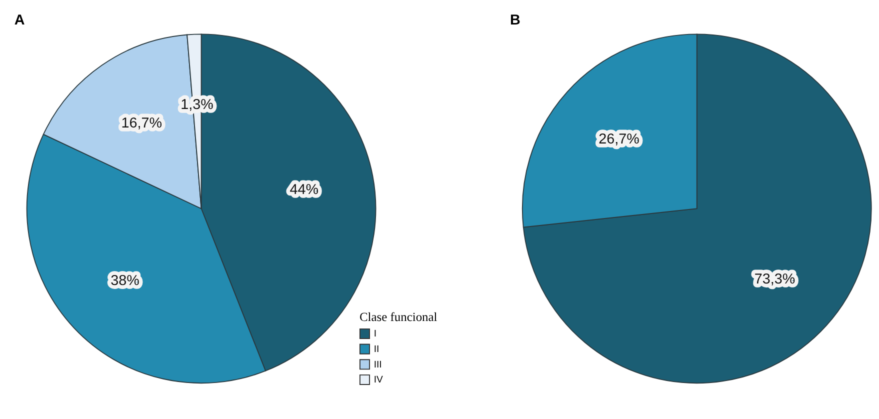 This screenshot has height=419, width=879. What do you see at coordinates (619, 139) in the screenshot?
I see `data-label: 26,7%` at bounding box center [619, 139].